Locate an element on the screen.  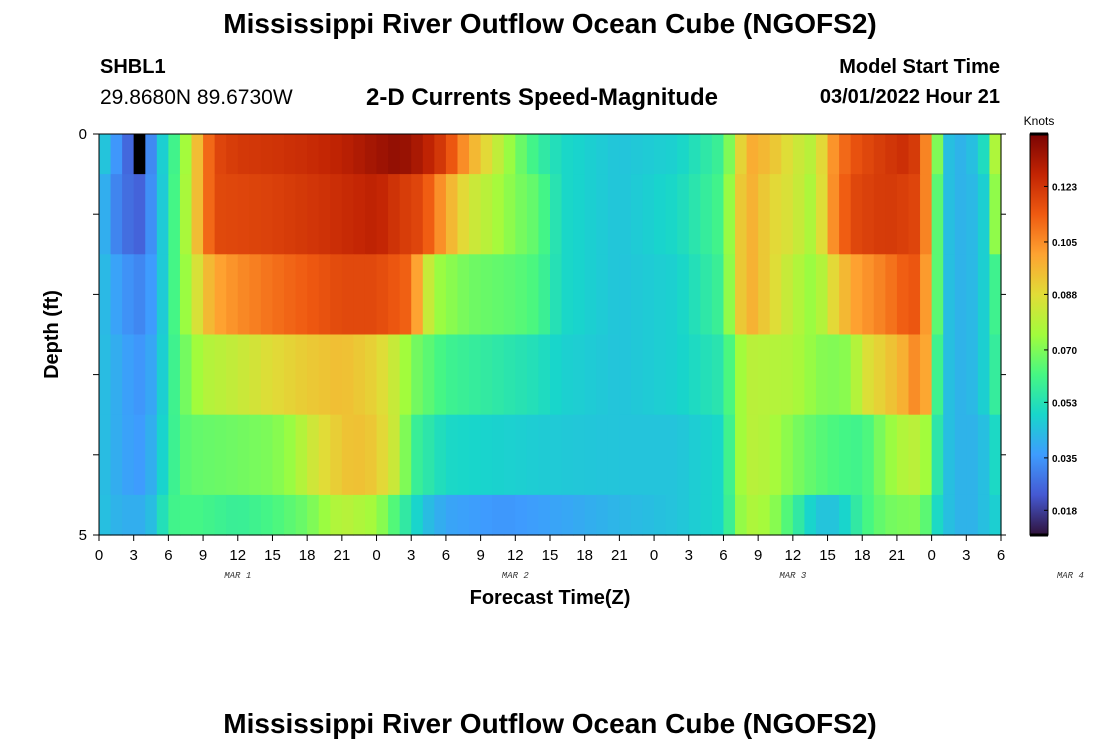
x-tick-label: 15 is located at coordinates (272, 555).